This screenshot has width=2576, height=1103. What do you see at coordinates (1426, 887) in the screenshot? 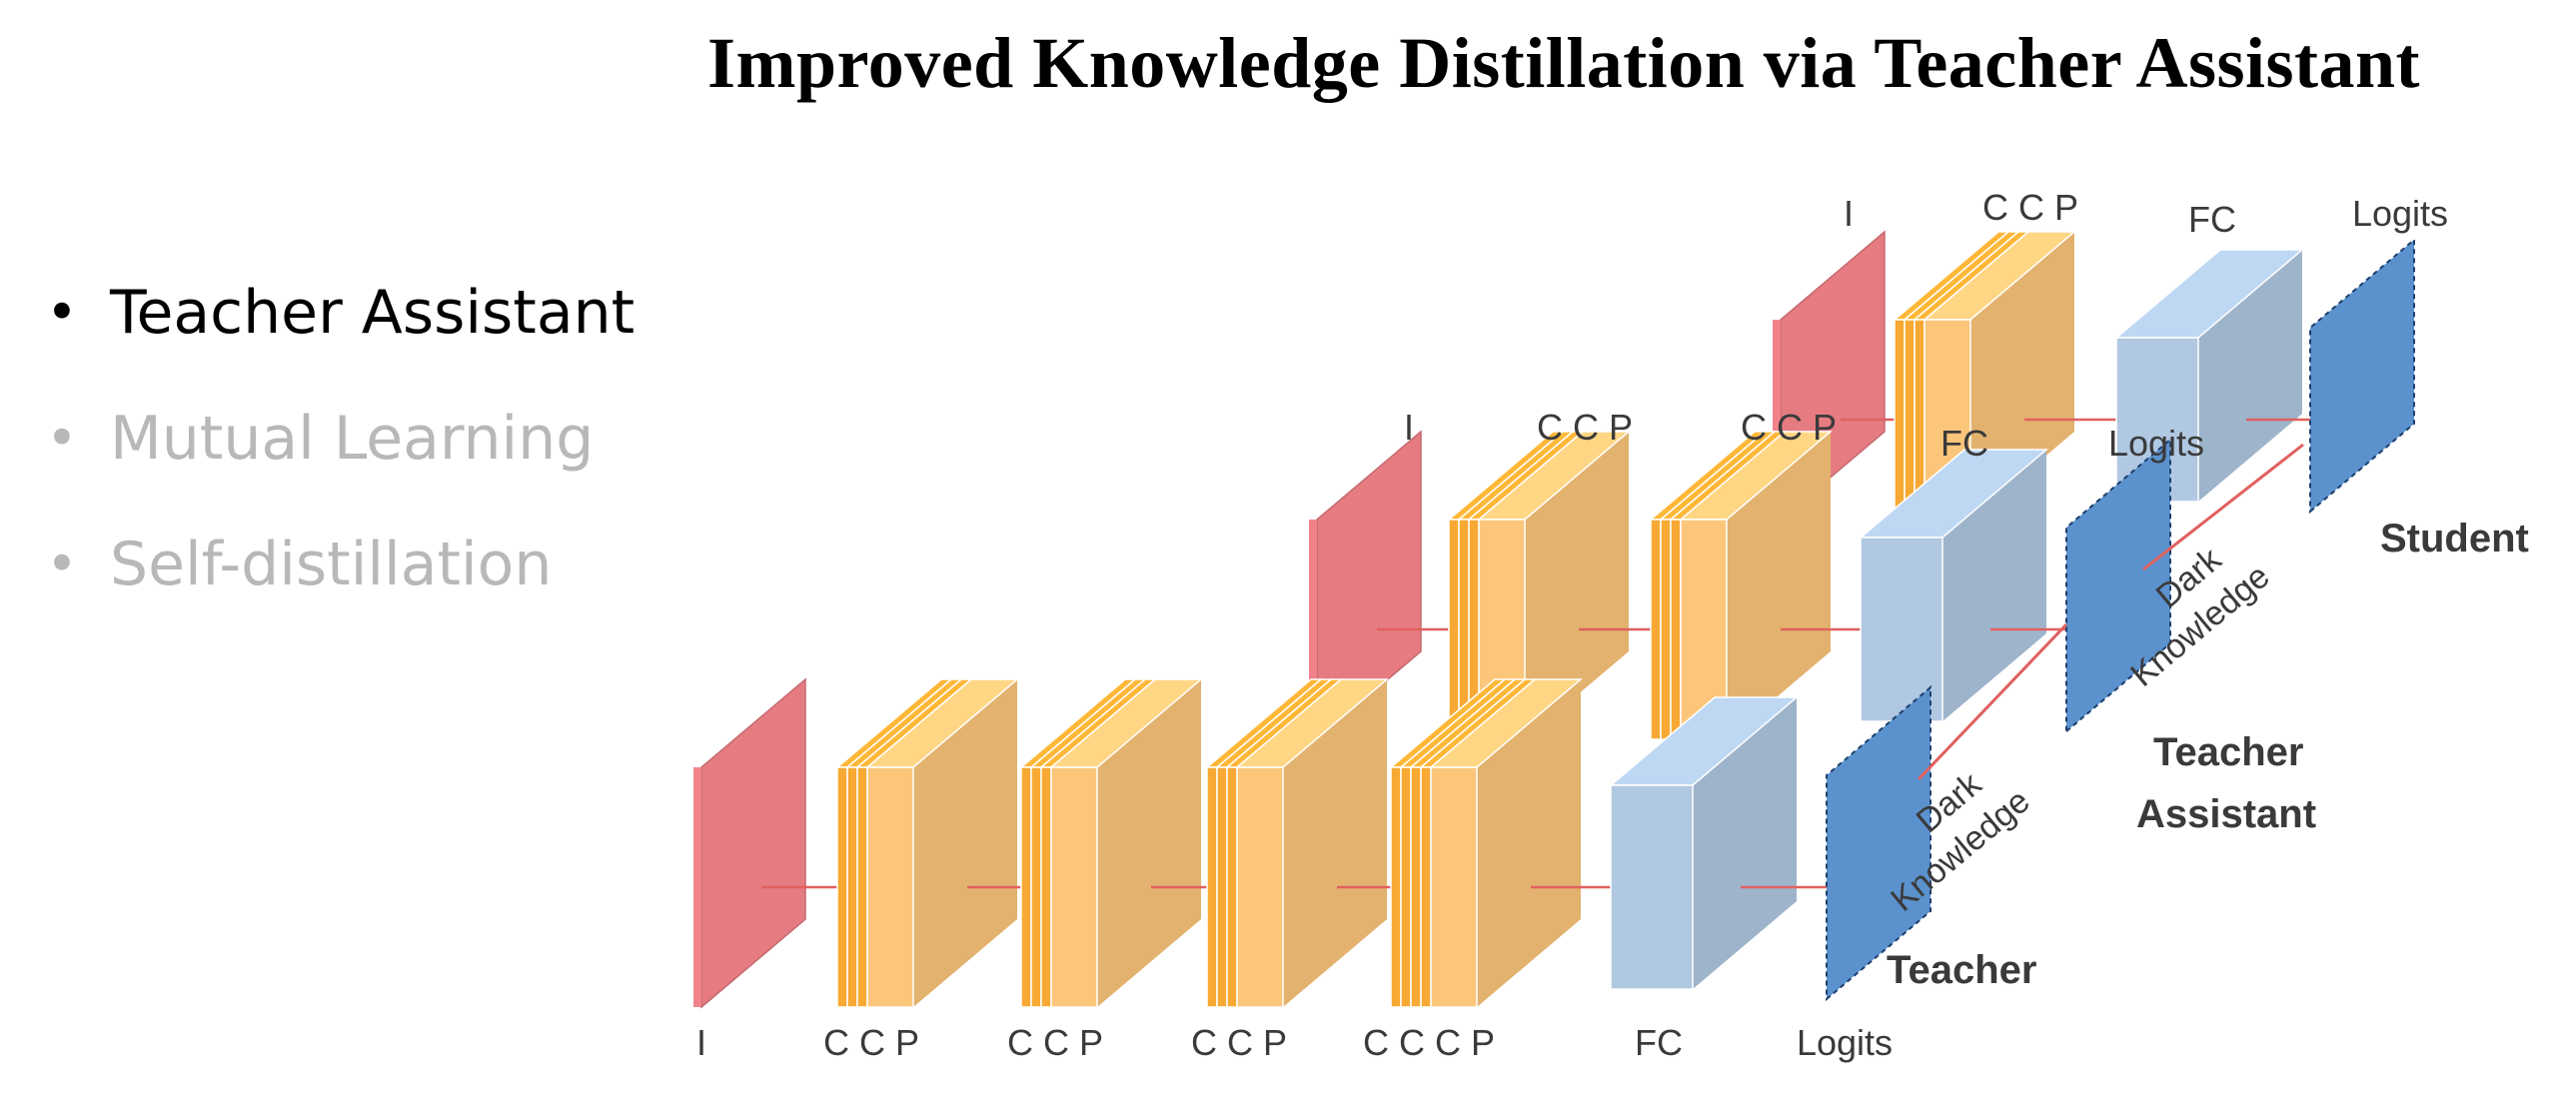
I see `block-3-conv-3-front` at bounding box center [1426, 887].